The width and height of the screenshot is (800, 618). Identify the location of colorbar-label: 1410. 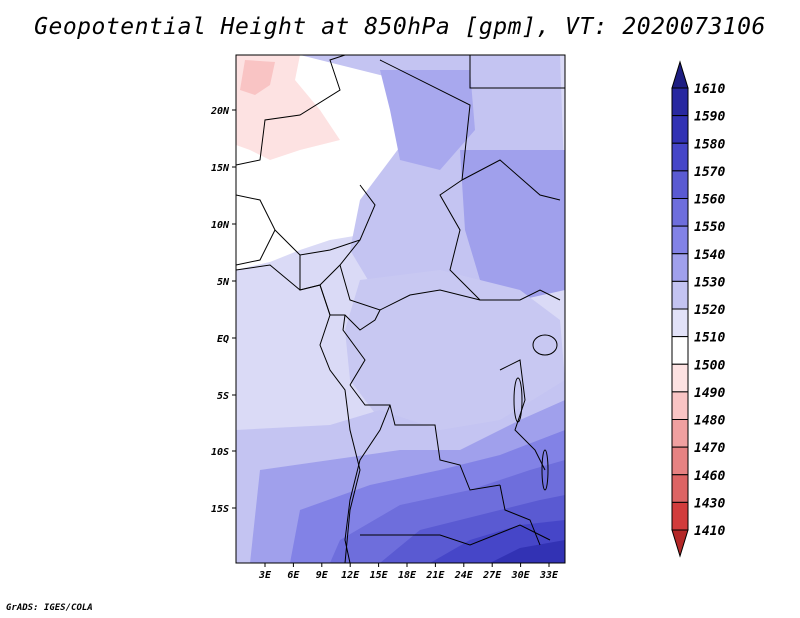
(709, 531).